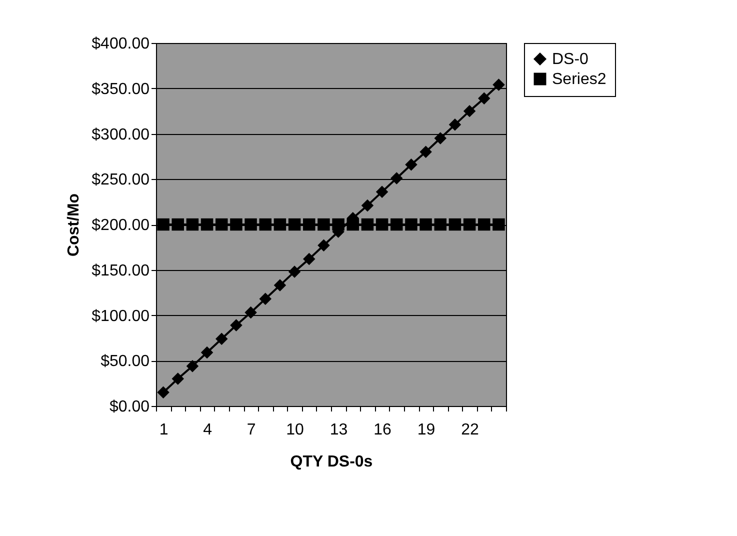  What do you see at coordinates (470, 430) in the screenshot?
I see `x-tick-label: 22` at bounding box center [470, 430].